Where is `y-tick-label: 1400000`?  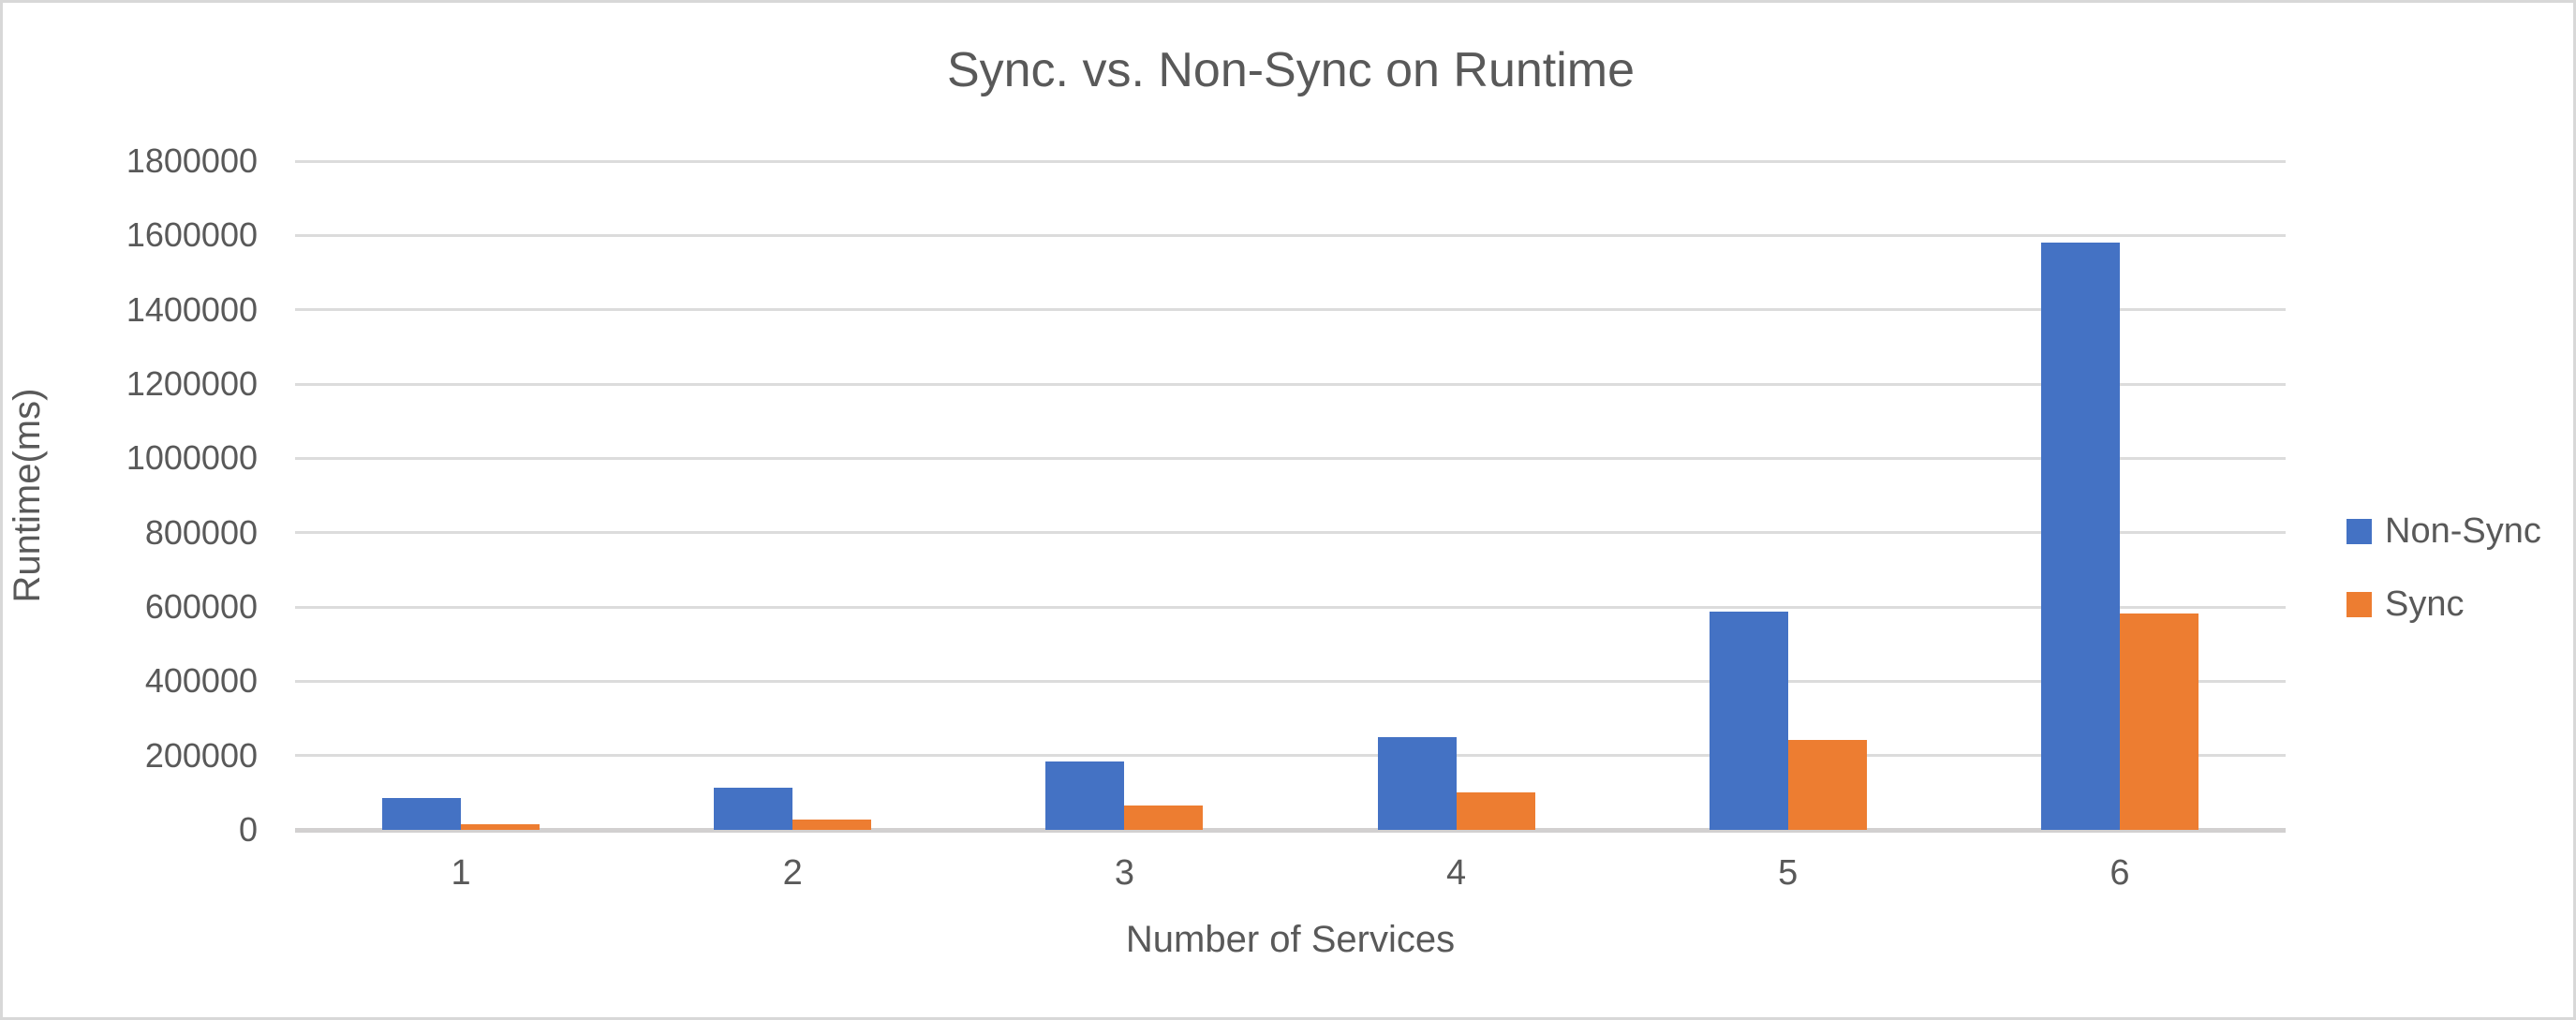
y-tick-label: 1400000 is located at coordinates (192, 309).